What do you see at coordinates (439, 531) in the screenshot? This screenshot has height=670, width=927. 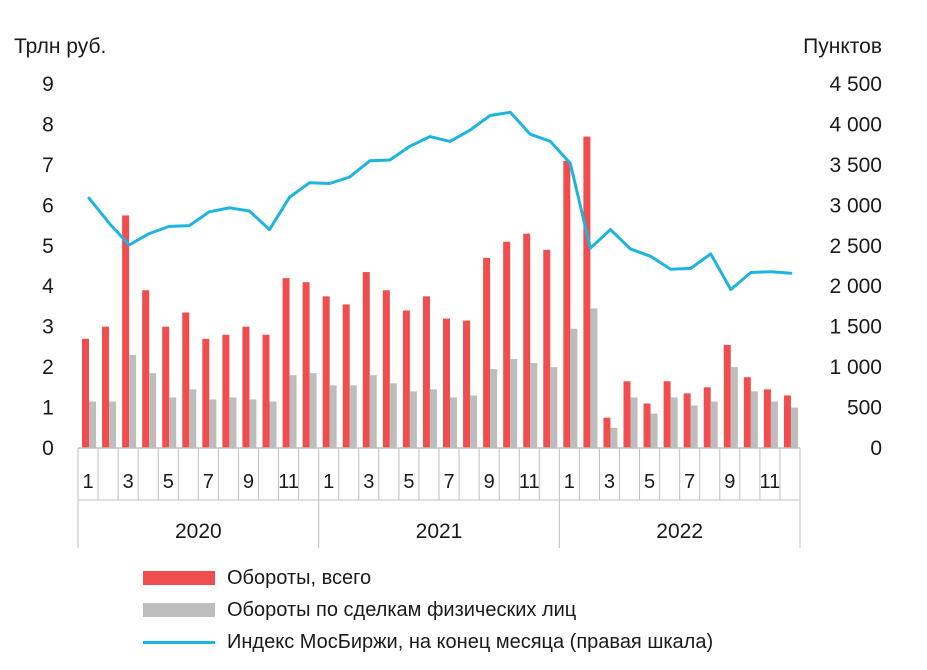 I see `year-label: 2021` at bounding box center [439, 531].